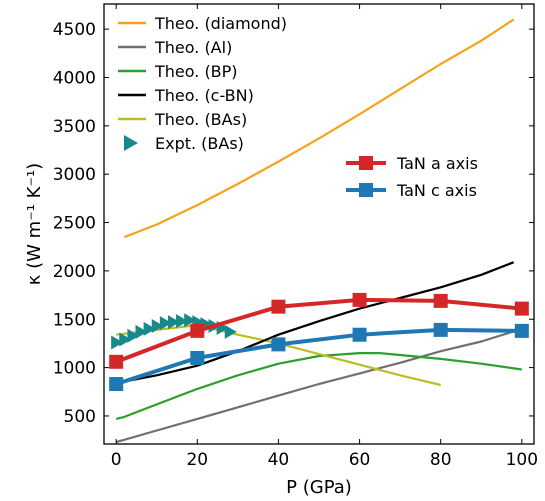  Describe the element at coordinates (34, 224) in the screenshot. I see `y-axis-label: κ (W m⁻¹ K⁻¹)` at that location.